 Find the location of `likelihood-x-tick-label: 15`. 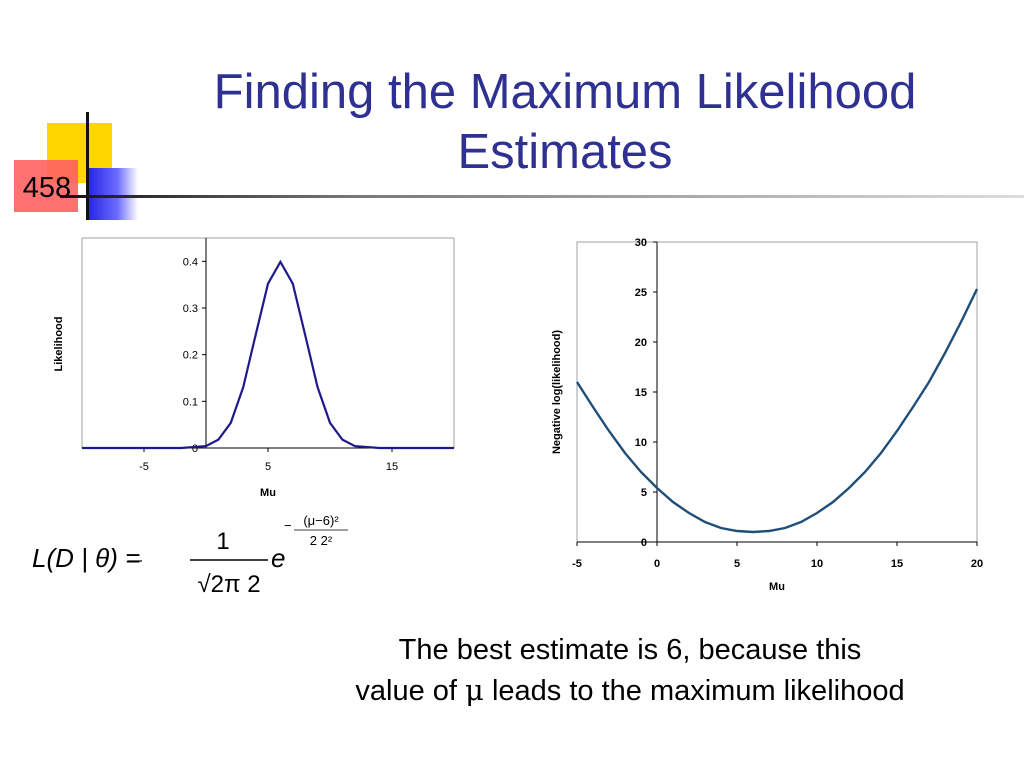

likelihood-x-tick-label: 15 is located at coordinates (392, 467).